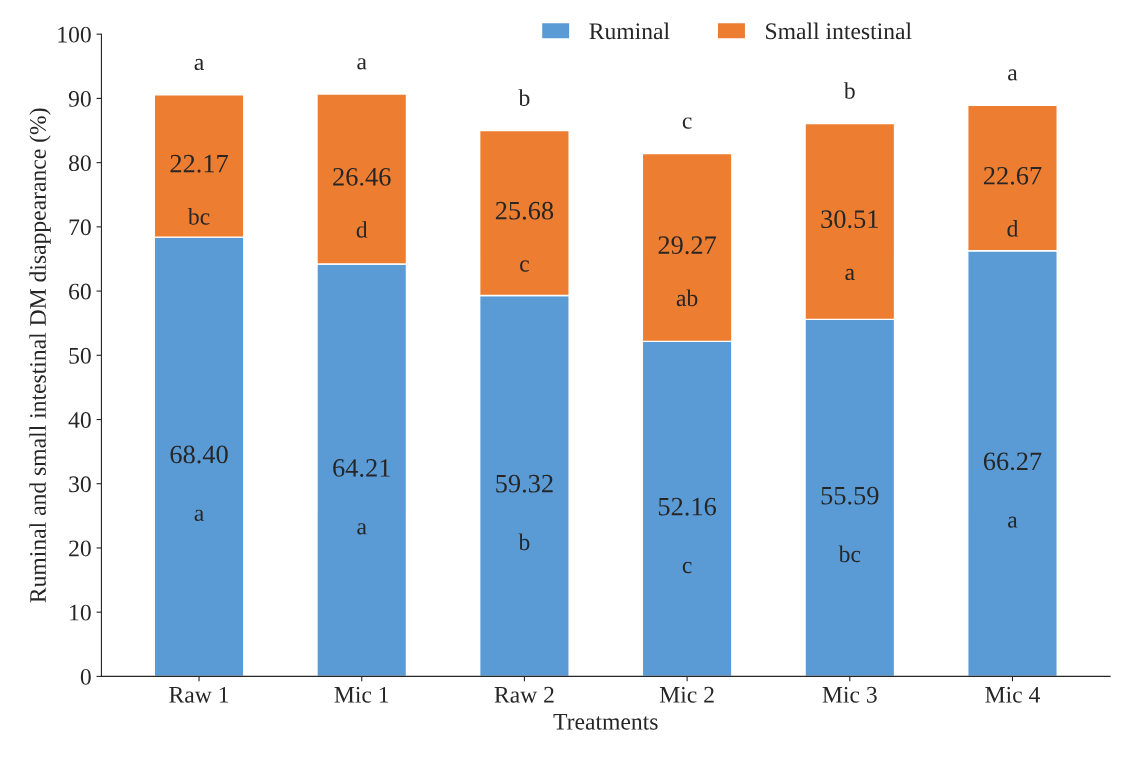  I want to click on annotation: ab, so click(687, 298).